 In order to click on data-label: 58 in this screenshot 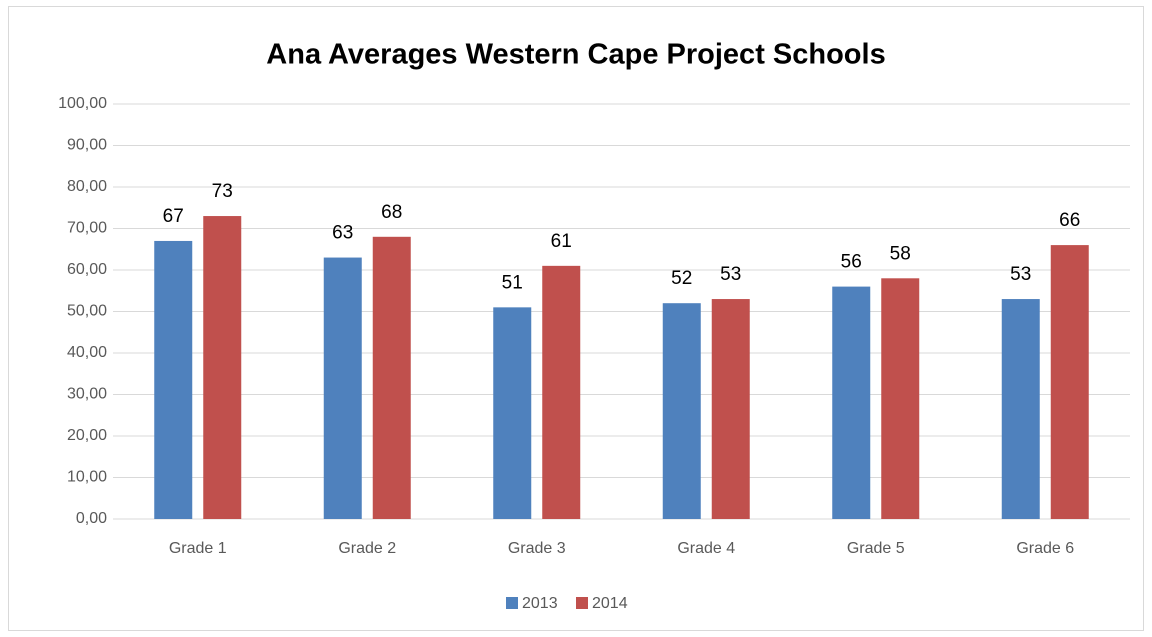, I will do `click(900, 253)`.